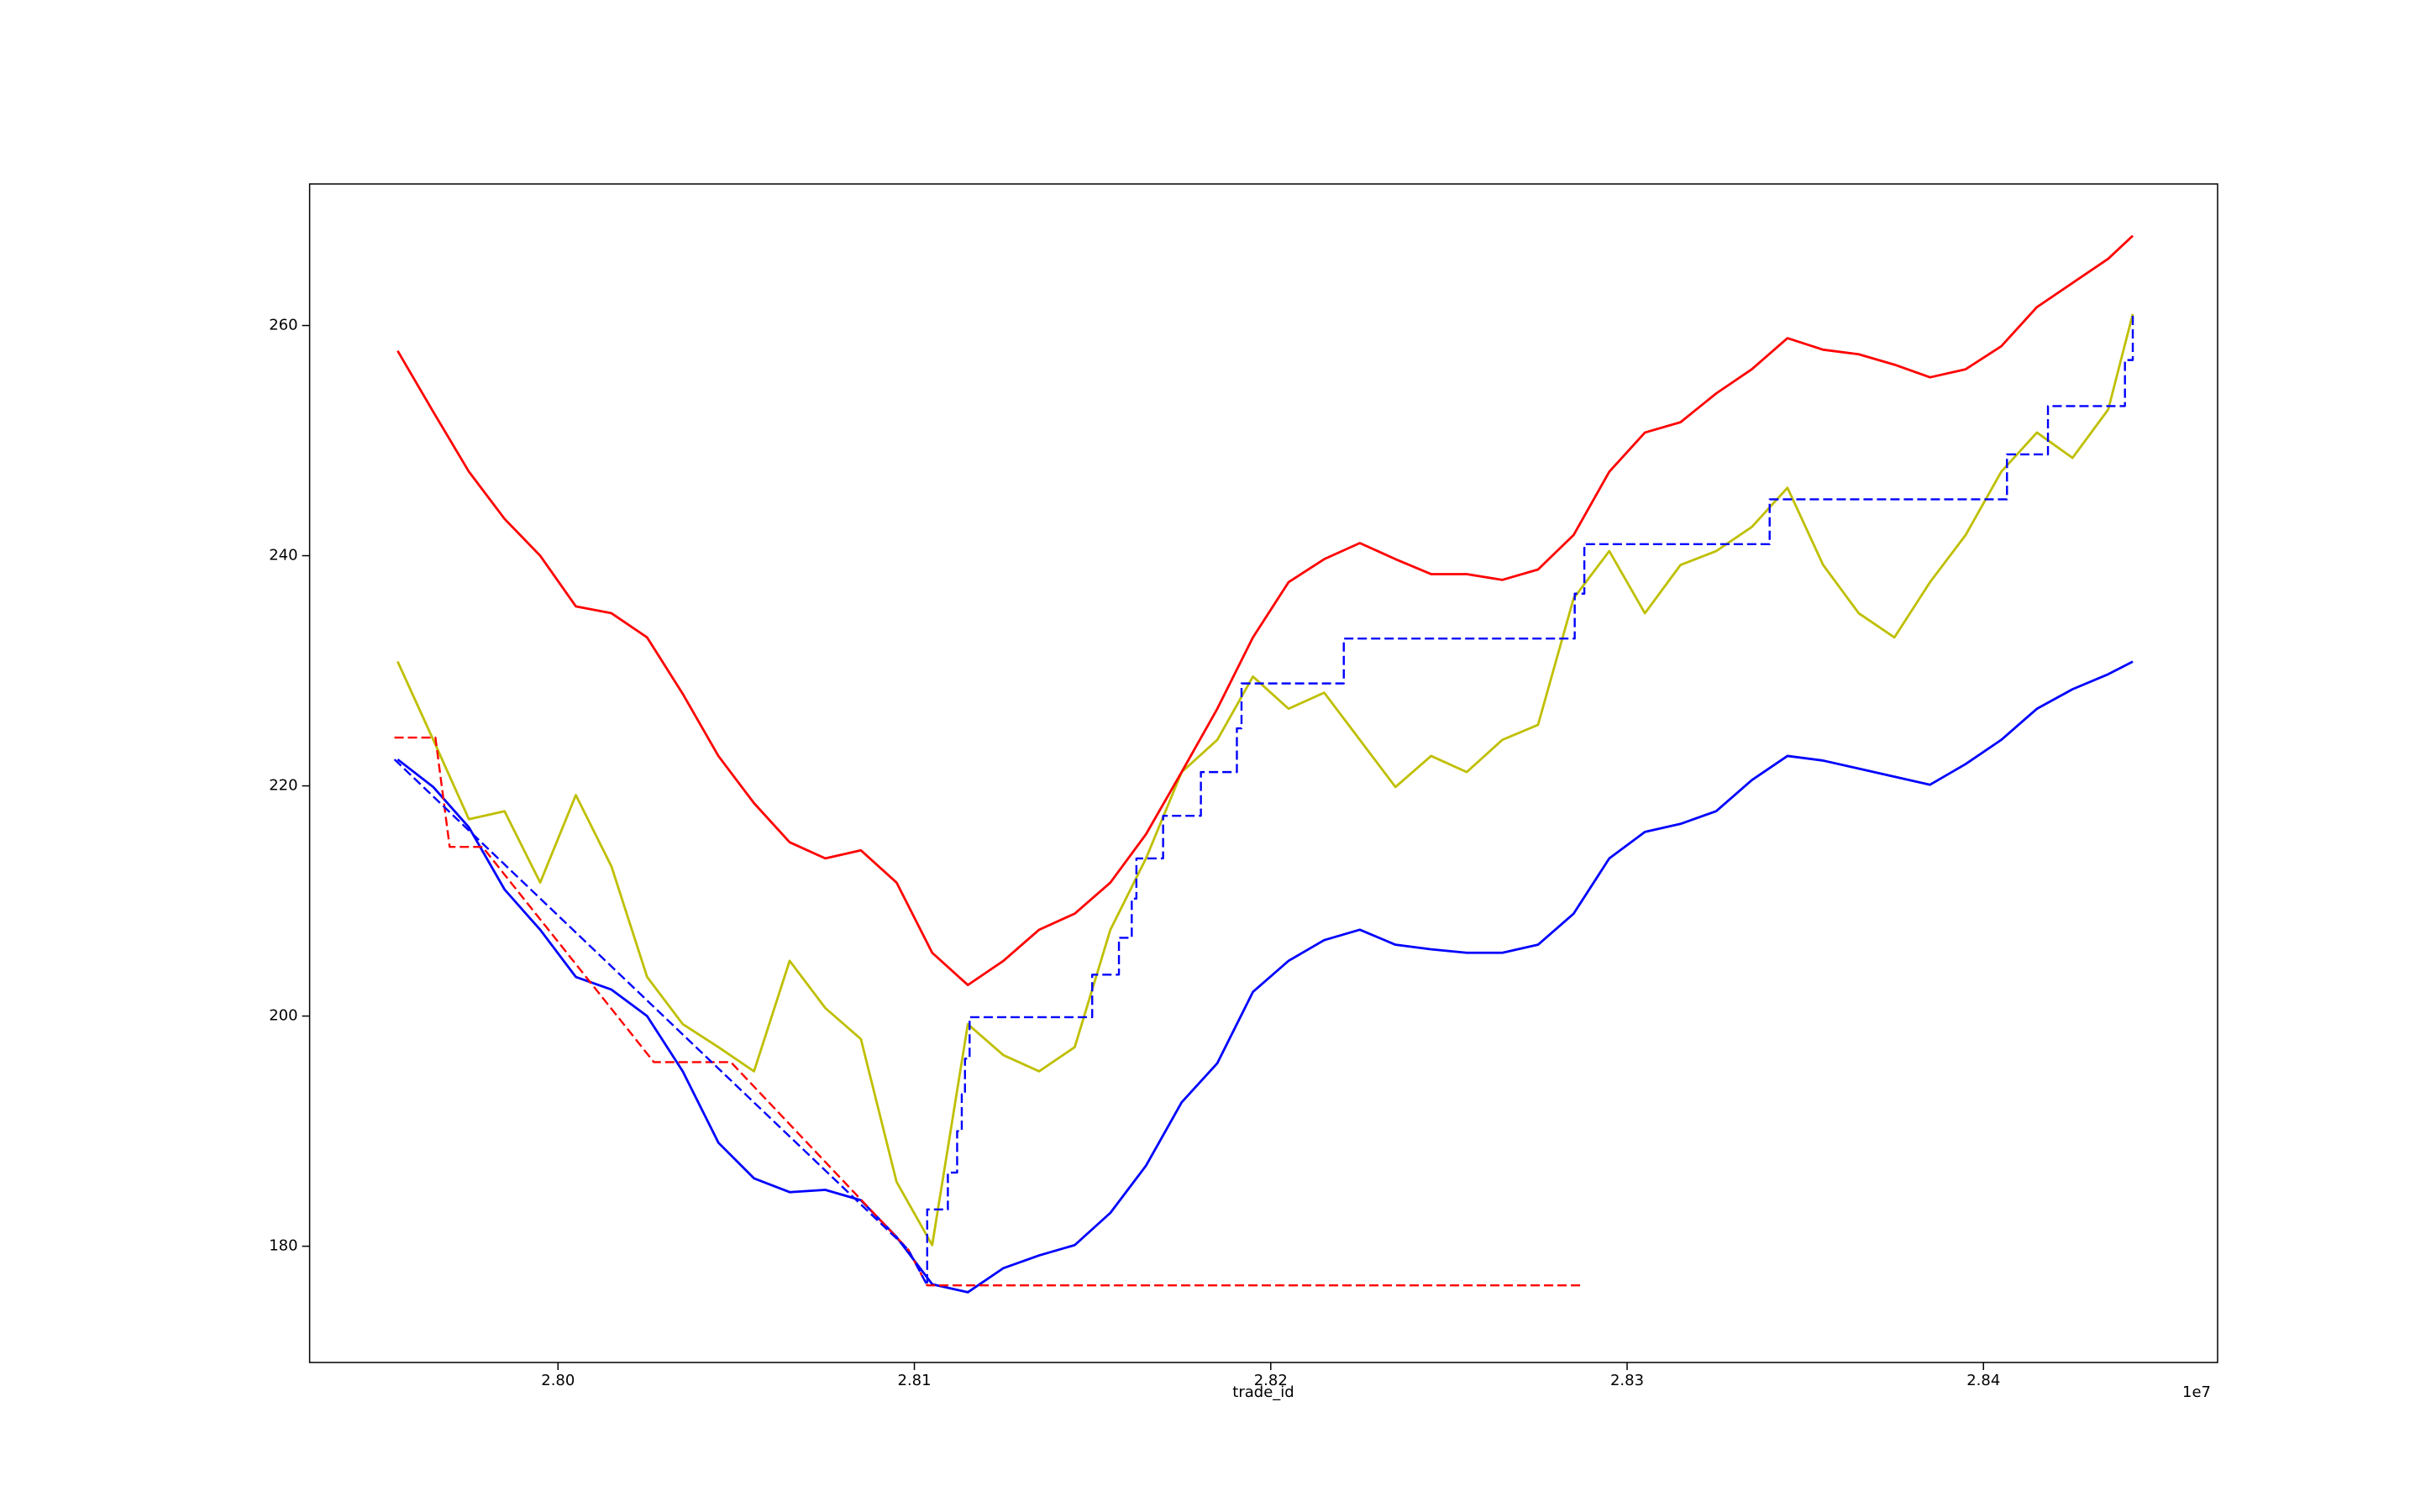  I want to click on x-tick-label: 2.84, so click(1983, 1380).